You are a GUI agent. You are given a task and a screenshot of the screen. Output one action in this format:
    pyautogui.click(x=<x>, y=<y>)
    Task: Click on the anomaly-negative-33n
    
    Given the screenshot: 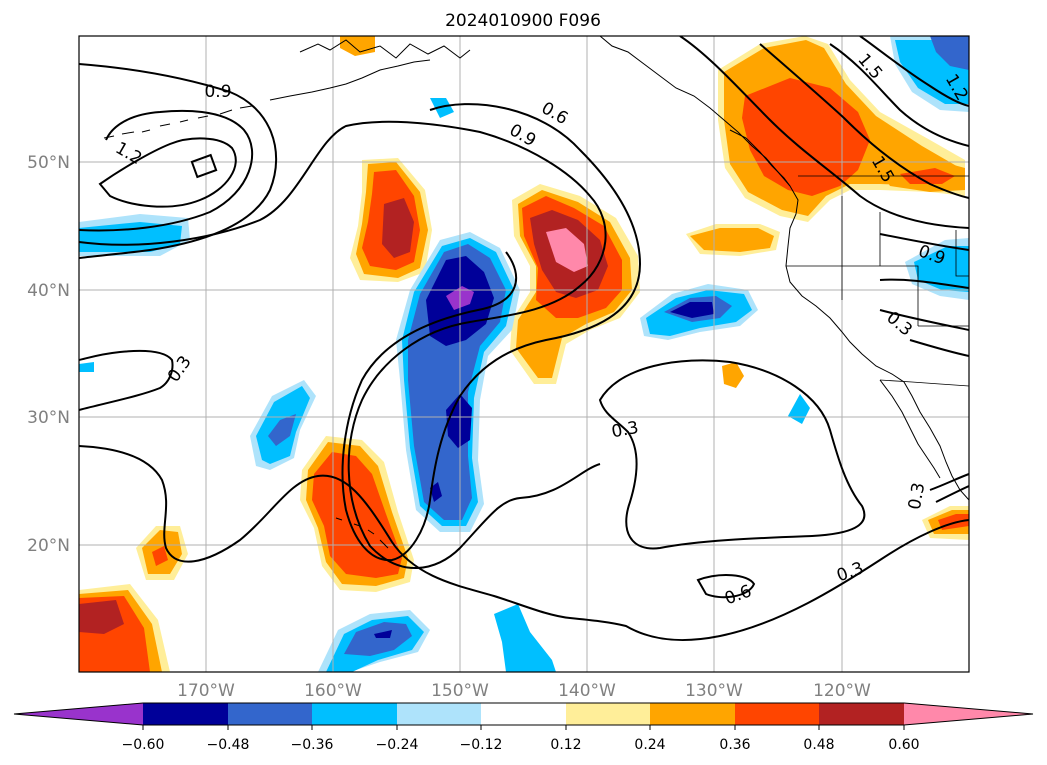 What is the action you would take?
    pyautogui.click(x=86, y=367)
    